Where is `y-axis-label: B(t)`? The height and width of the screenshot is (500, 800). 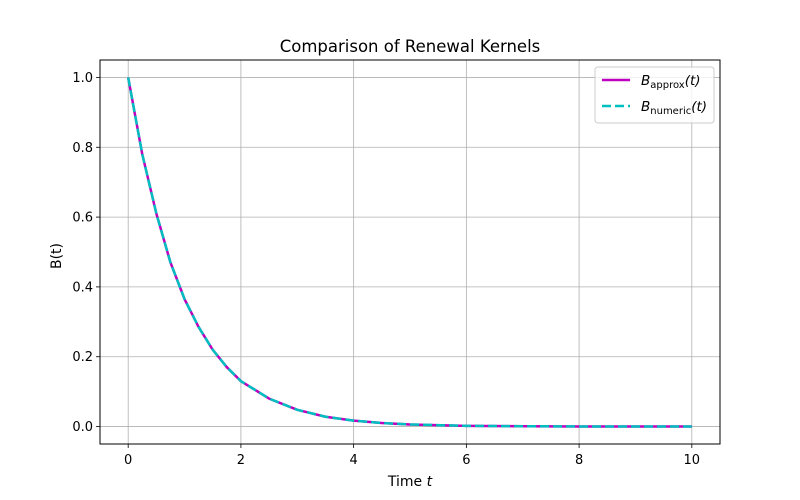 y-axis-label: B(t) is located at coordinates (57, 256).